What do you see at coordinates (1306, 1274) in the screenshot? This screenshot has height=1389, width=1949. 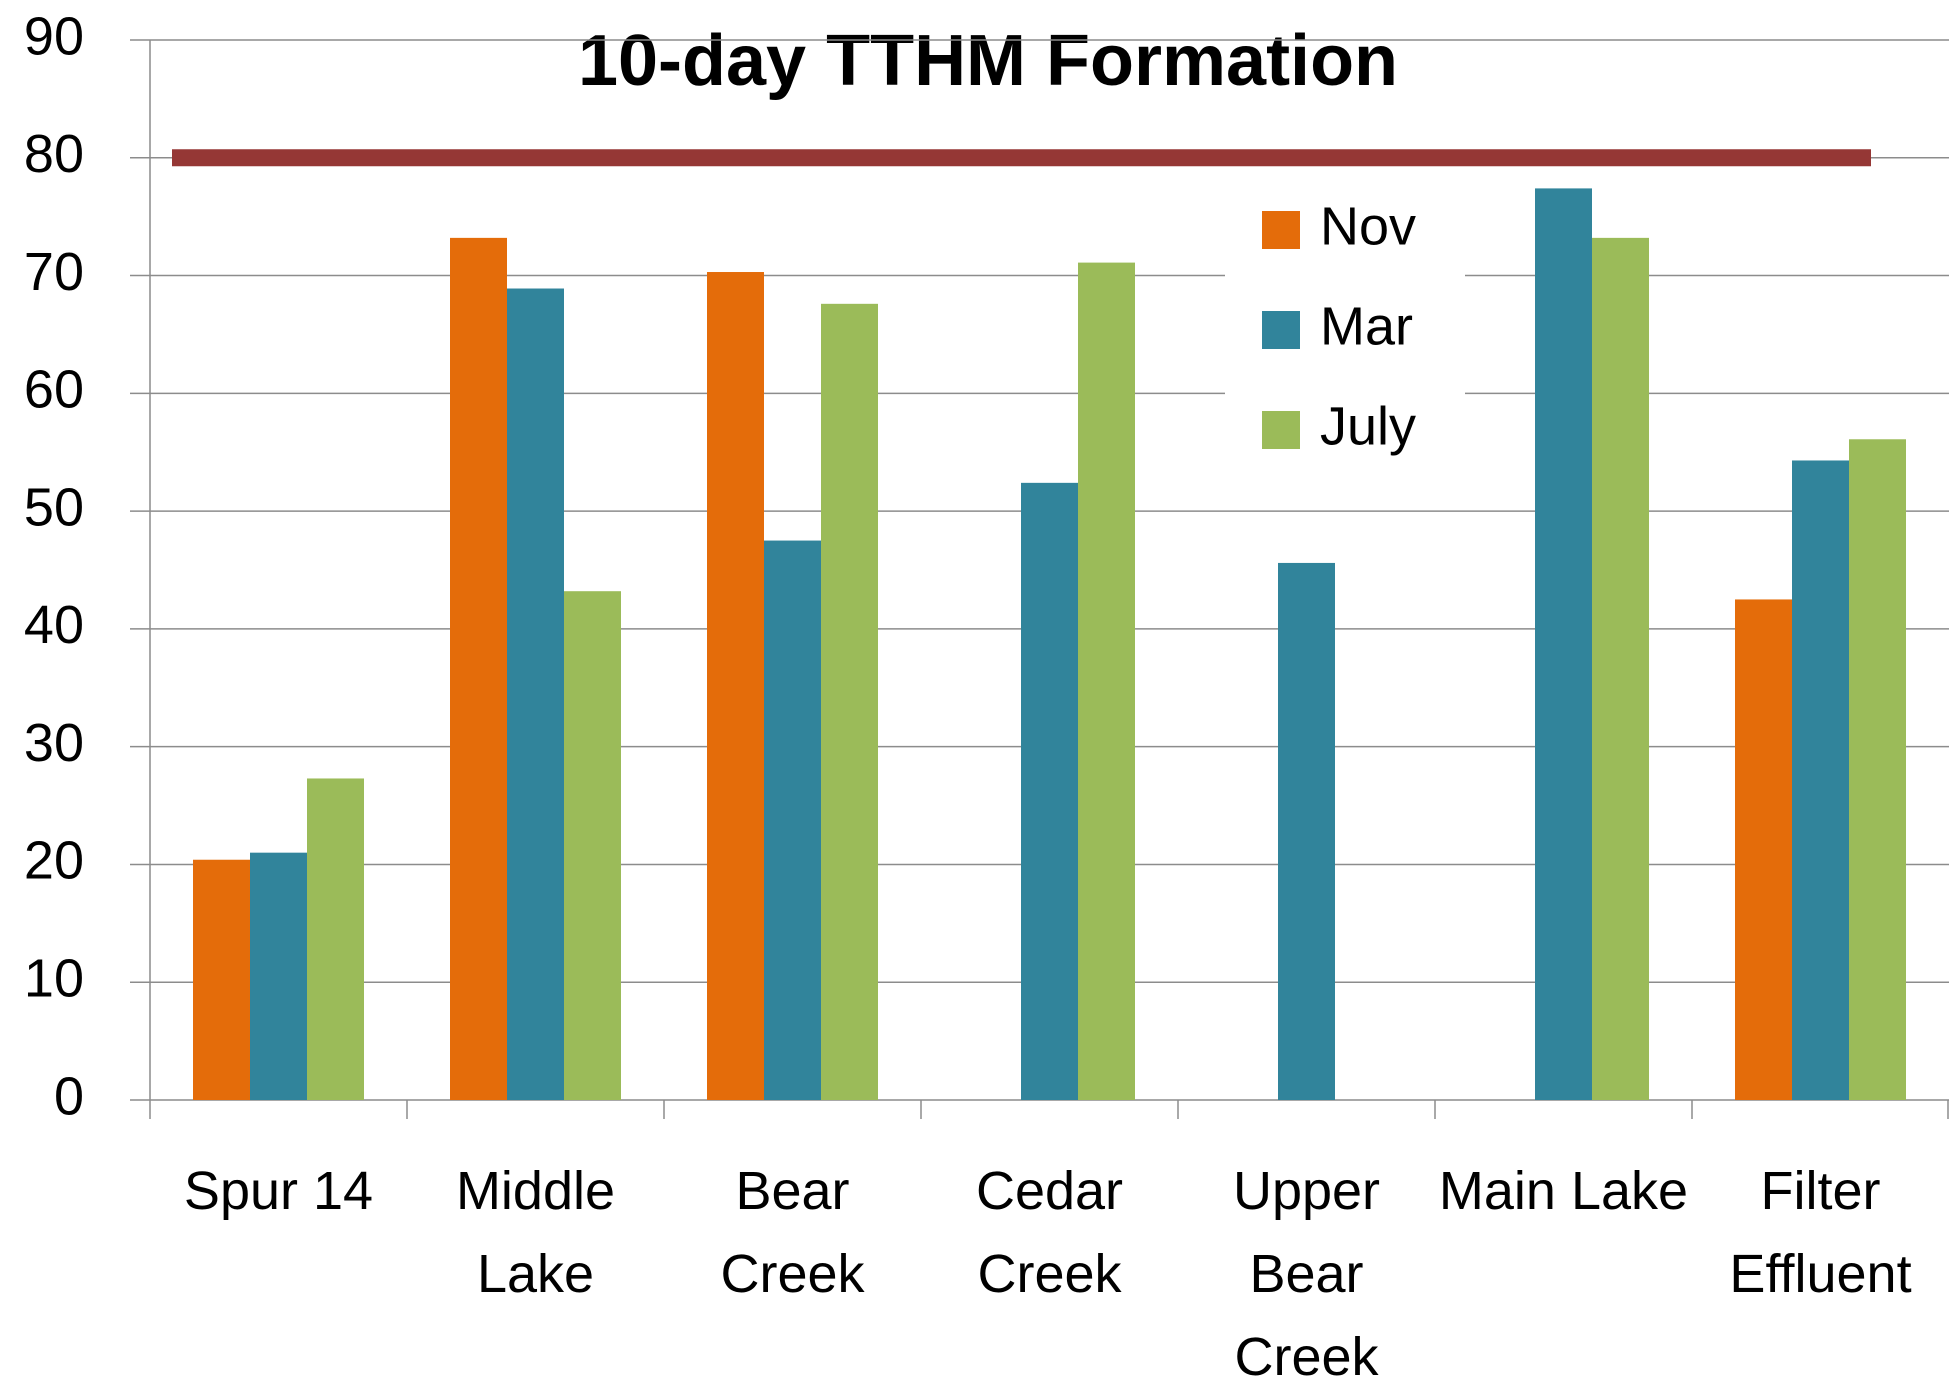 I see `x-tick-label: Upper Bear Creek` at bounding box center [1306, 1274].